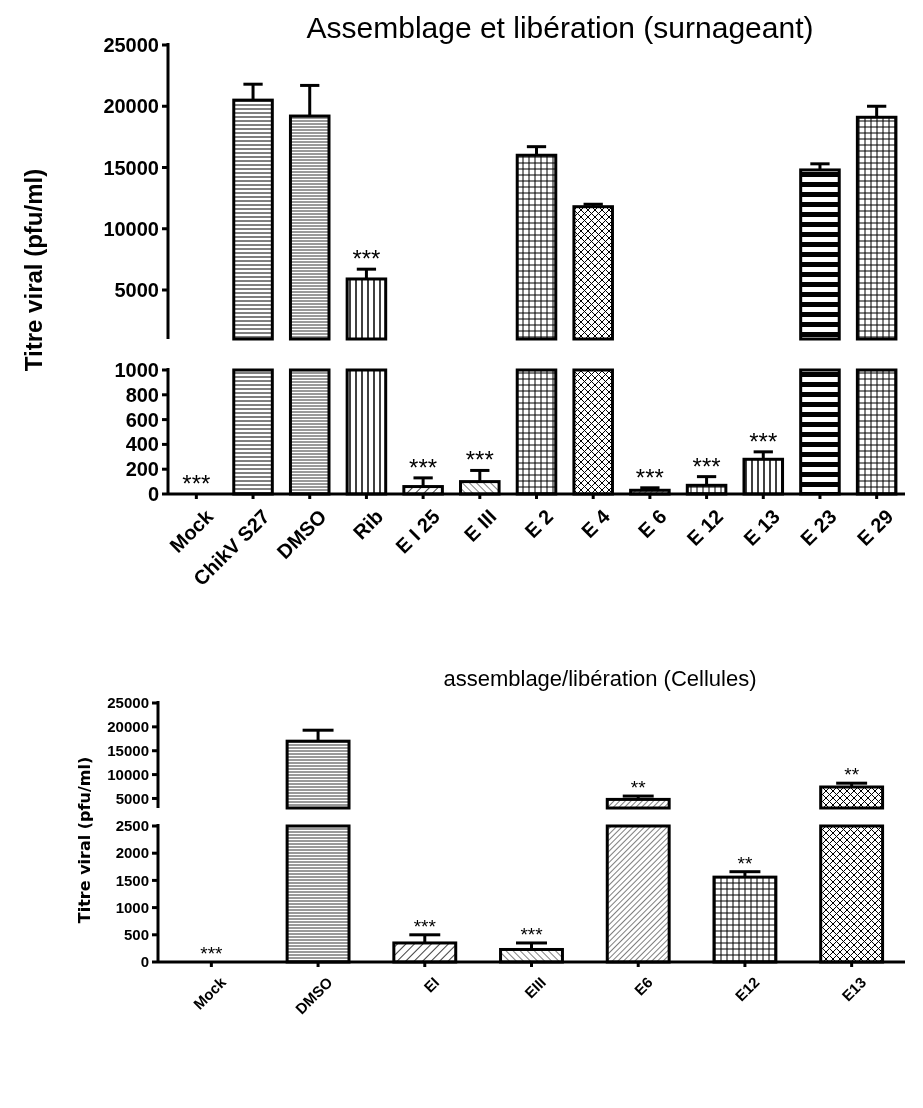  Describe the element at coordinates (142, 419) in the screenshot. I see `y-tick-label: 600` at that location.